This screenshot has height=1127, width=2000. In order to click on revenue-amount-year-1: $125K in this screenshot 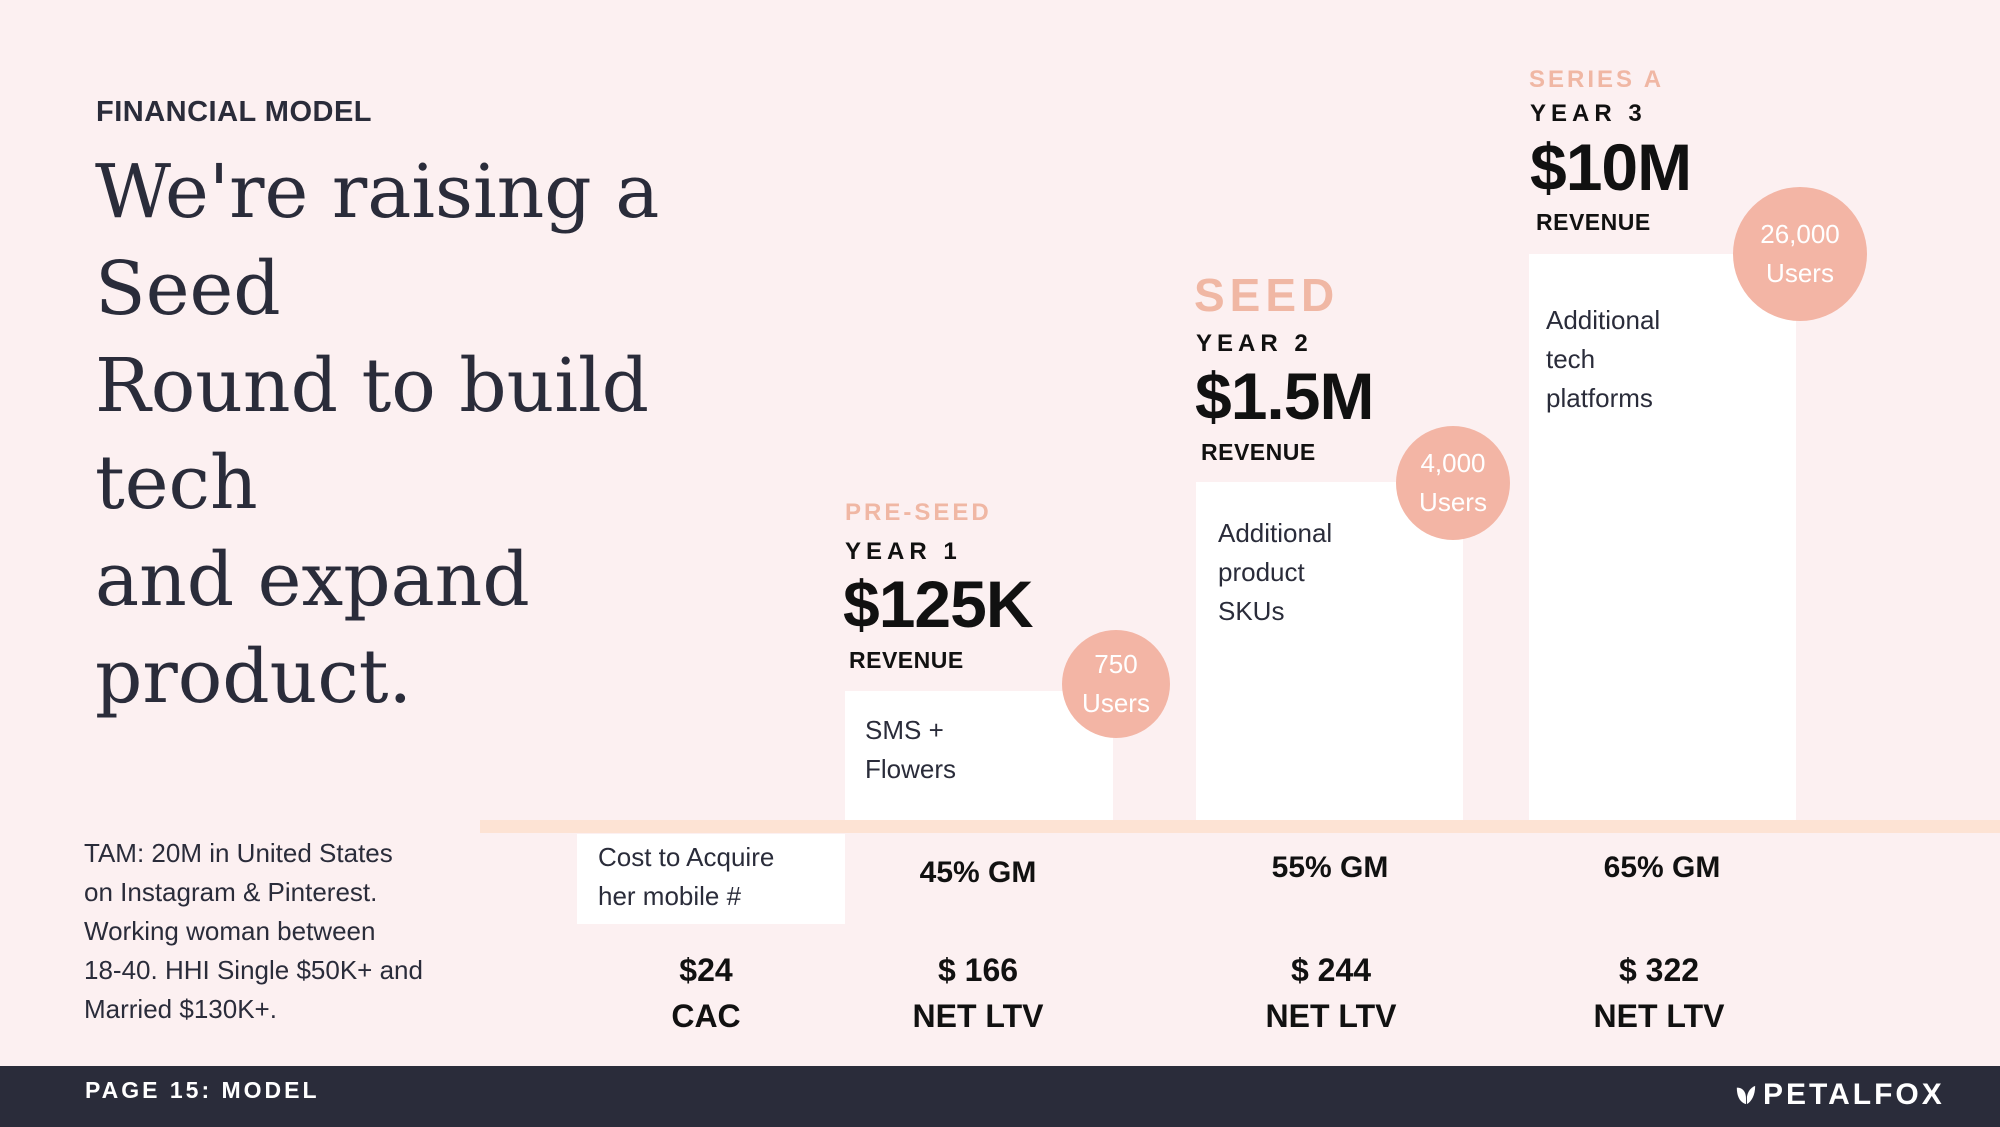, I will do `click(938, 604)`.